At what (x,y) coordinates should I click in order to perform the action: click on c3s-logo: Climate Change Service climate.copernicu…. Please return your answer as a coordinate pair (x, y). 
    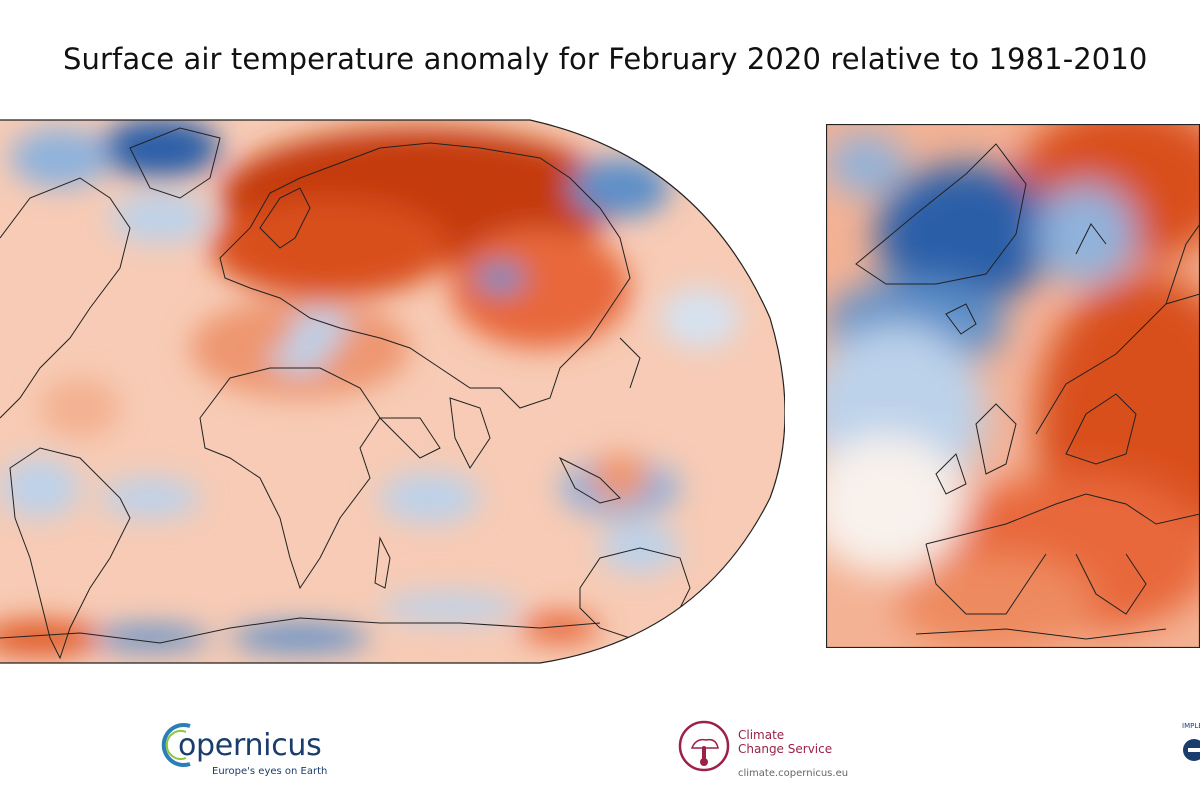
    Looking at the image, I should click on (766, 748).